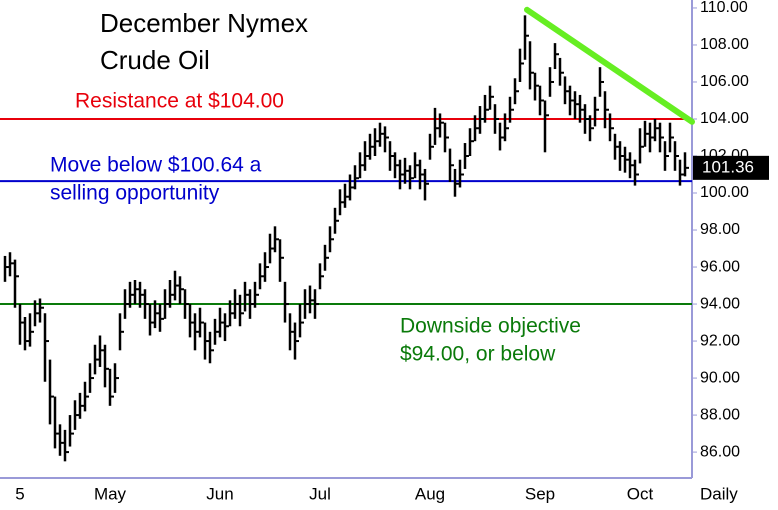  I want to click on y-tick-label: 100.00, so click(724, 192).